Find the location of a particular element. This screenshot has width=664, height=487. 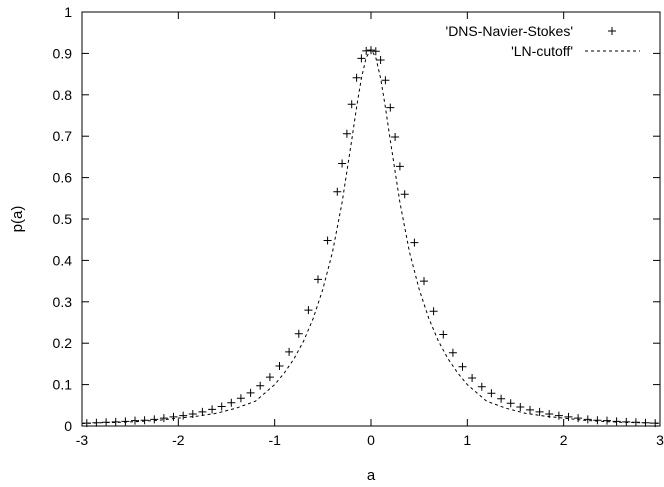

legend: 'DNS-Navier-Stokes' 'LN-cutoff' is located at coordinates (543, 41).